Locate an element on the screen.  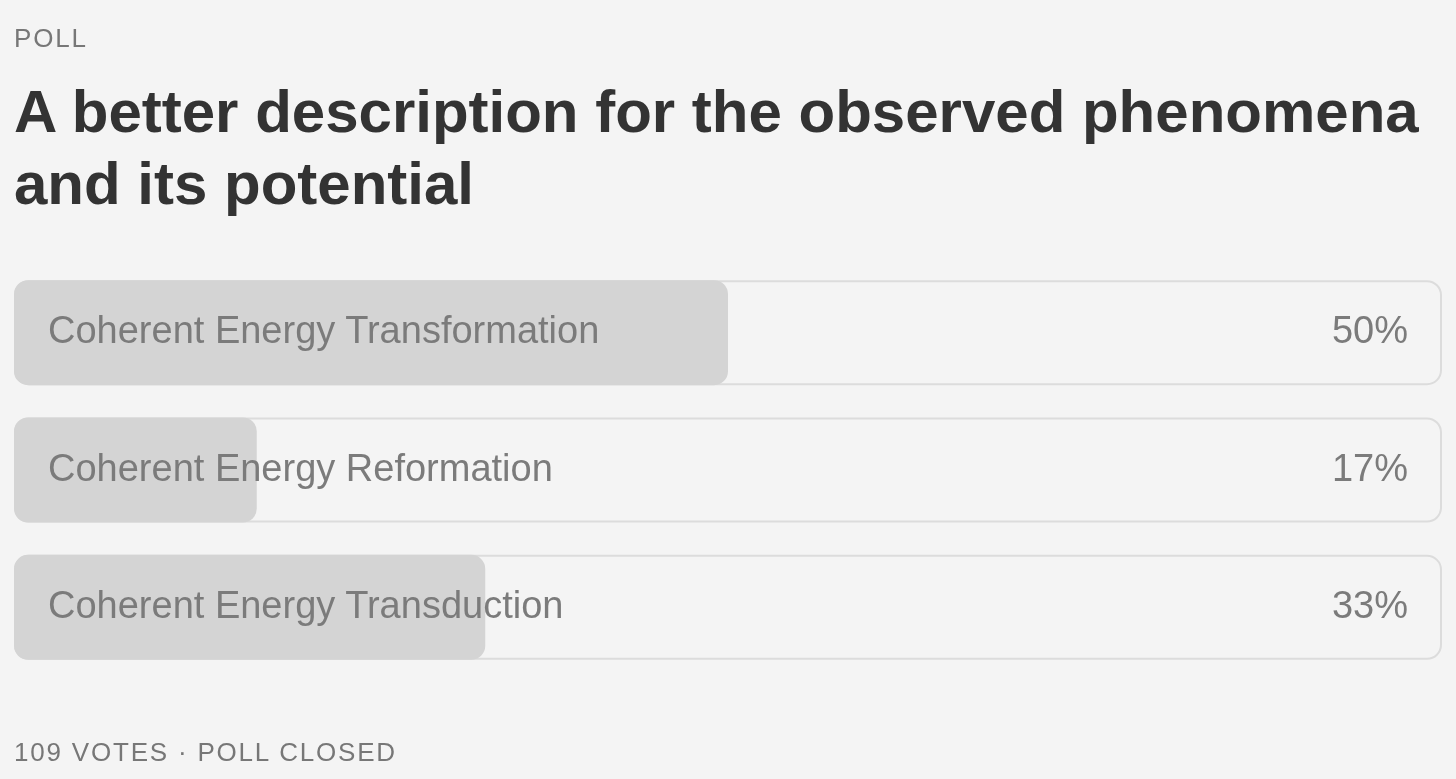
text: 109 VOTES · POLL CLOSED is located at coordinates (205, 752).